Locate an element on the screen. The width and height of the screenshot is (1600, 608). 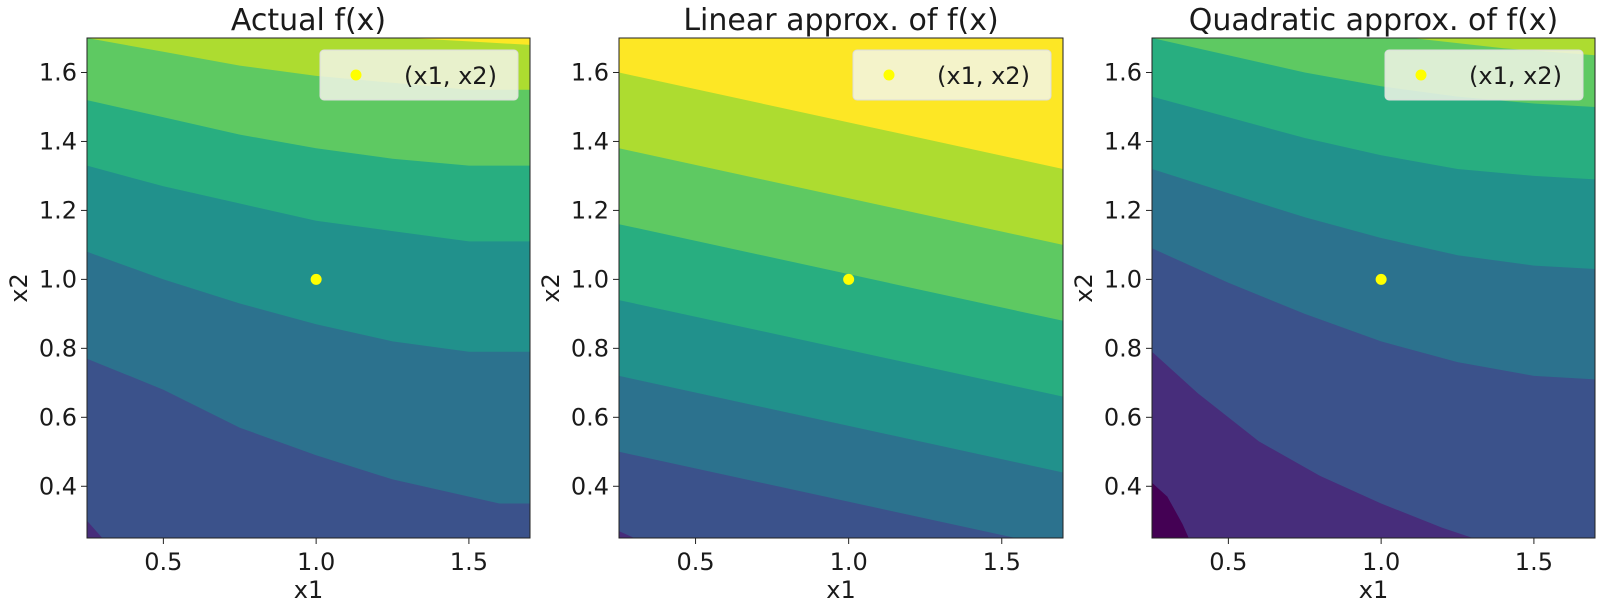
chart-title: Quadratic approx. of f(x) is located at coordinates (1373, 20).